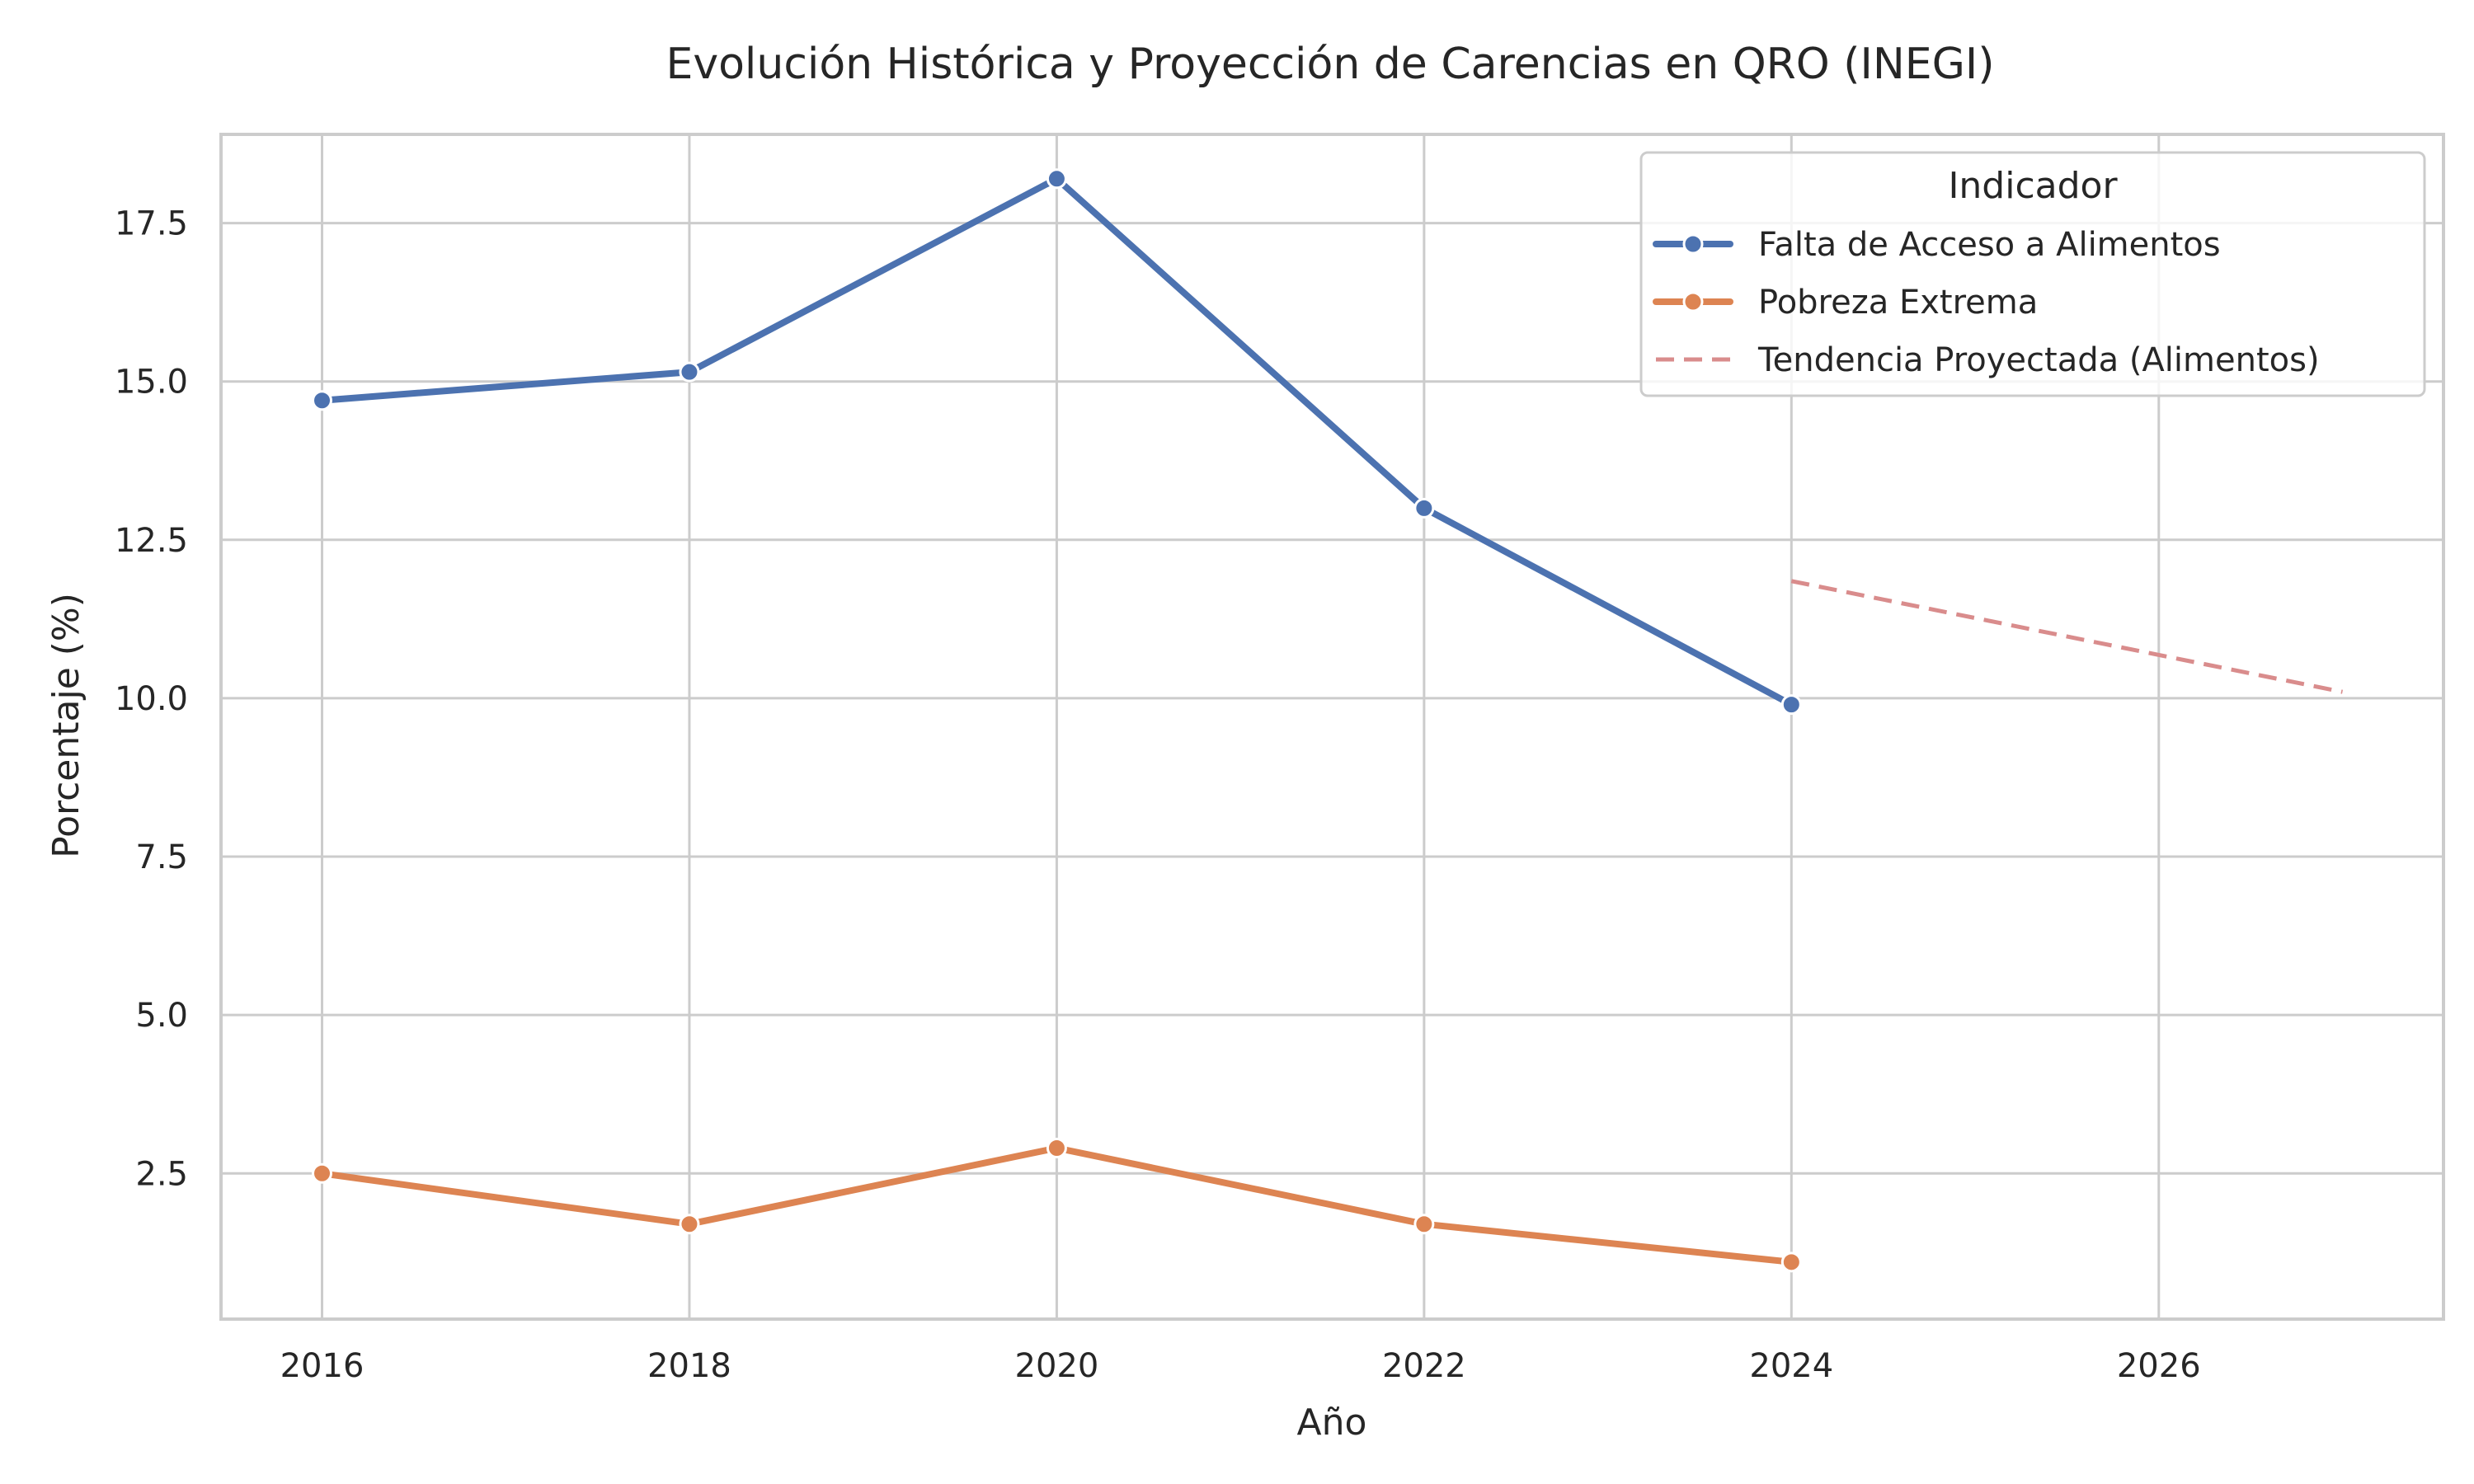 This screenshot has height=1484, width=2474. I want to click on x-tick-label: 2026, so click(2159, 1366).